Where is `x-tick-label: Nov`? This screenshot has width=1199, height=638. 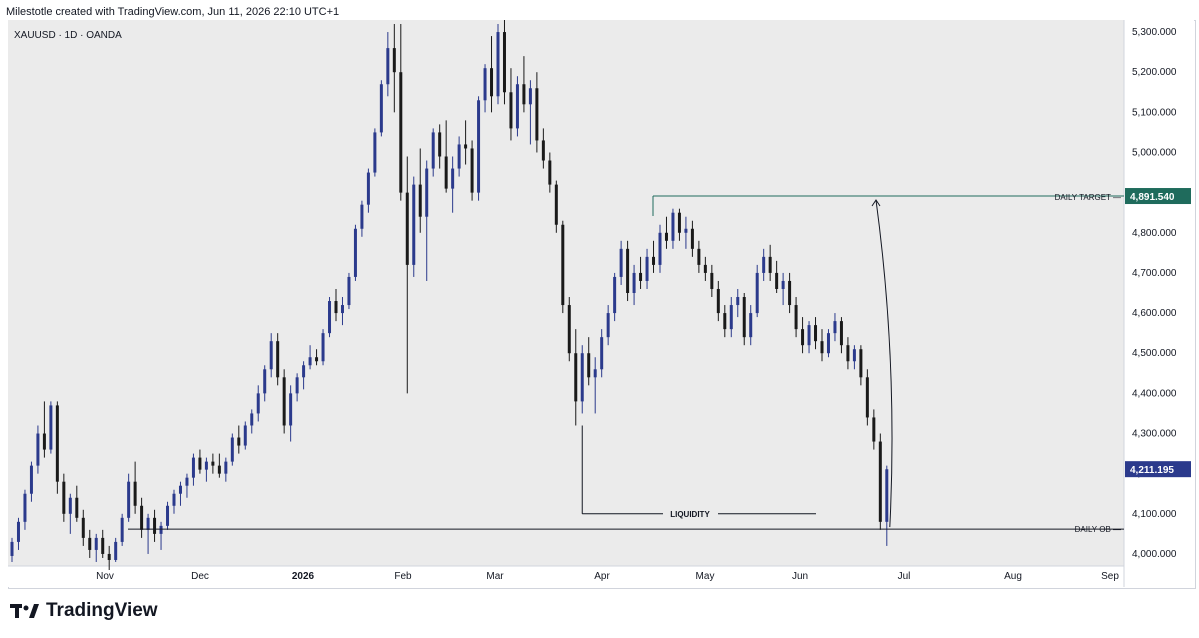 x-tick-label: Nov is located at coordinates (105, 576).